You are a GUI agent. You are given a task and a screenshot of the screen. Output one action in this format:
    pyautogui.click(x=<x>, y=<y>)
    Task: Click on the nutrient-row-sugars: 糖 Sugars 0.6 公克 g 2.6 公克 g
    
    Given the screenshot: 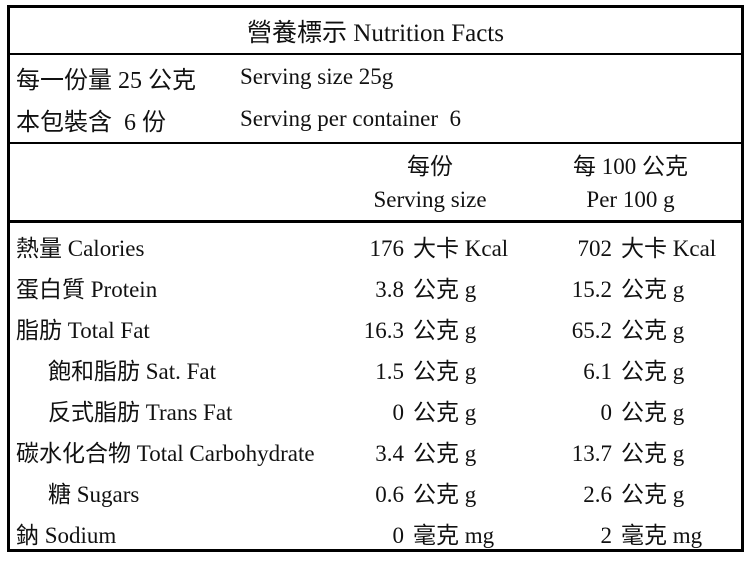 What is the action you would take?
    pyautogui.click(x=375, y=491)
    